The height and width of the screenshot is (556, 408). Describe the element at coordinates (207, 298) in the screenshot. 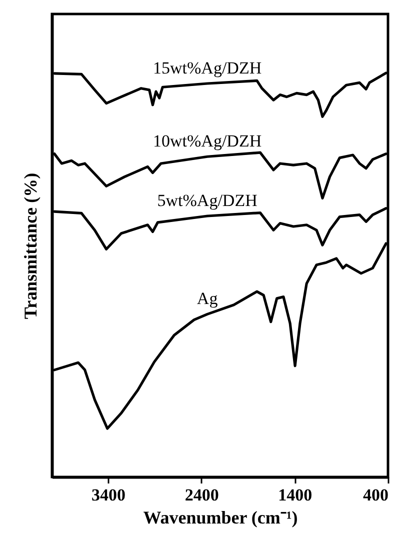

I see `series-label: Ag` at that location.